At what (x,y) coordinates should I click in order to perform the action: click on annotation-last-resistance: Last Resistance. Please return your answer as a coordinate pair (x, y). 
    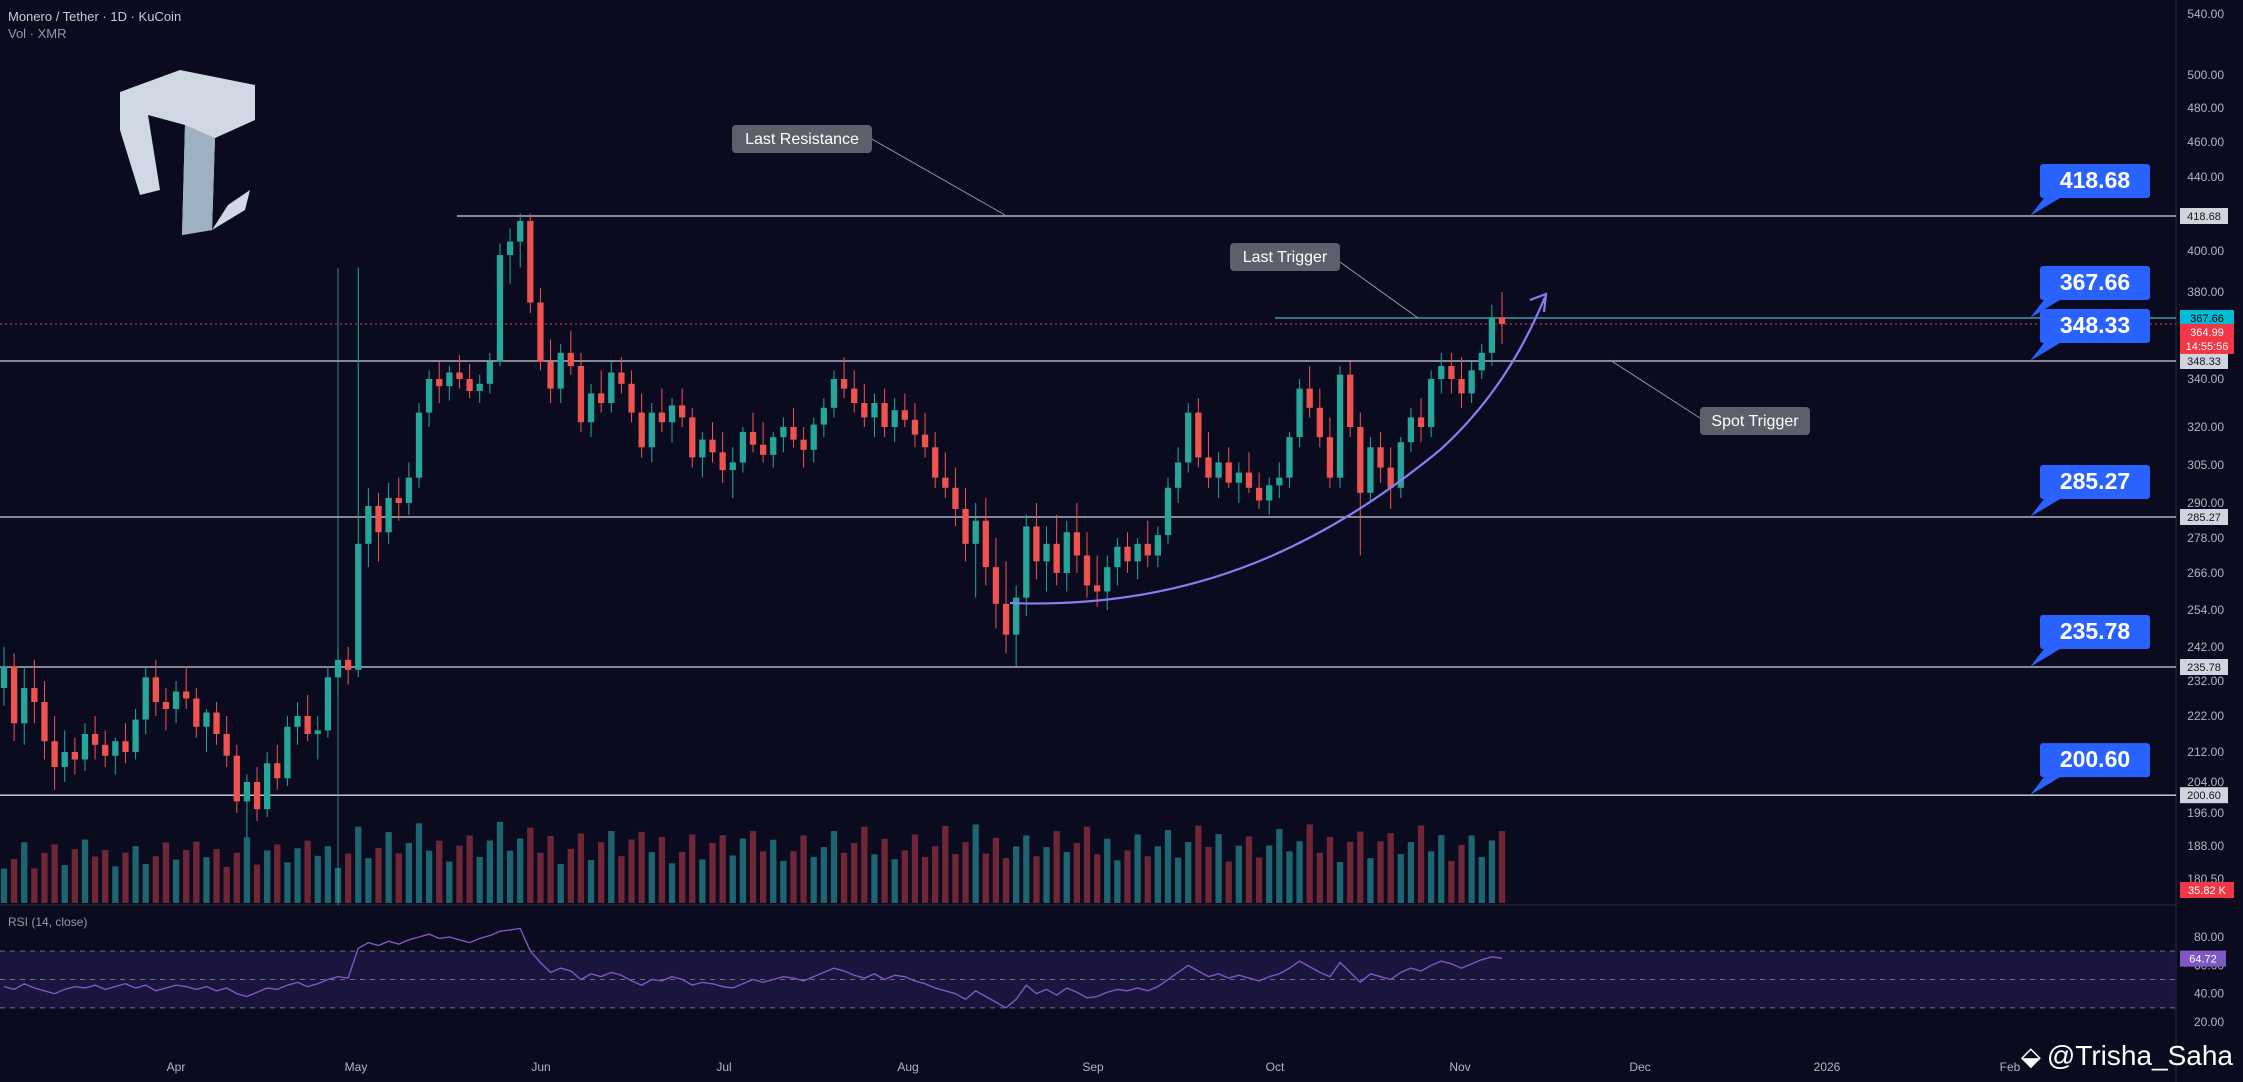
    Looking at the image, I should click on (802, 139).